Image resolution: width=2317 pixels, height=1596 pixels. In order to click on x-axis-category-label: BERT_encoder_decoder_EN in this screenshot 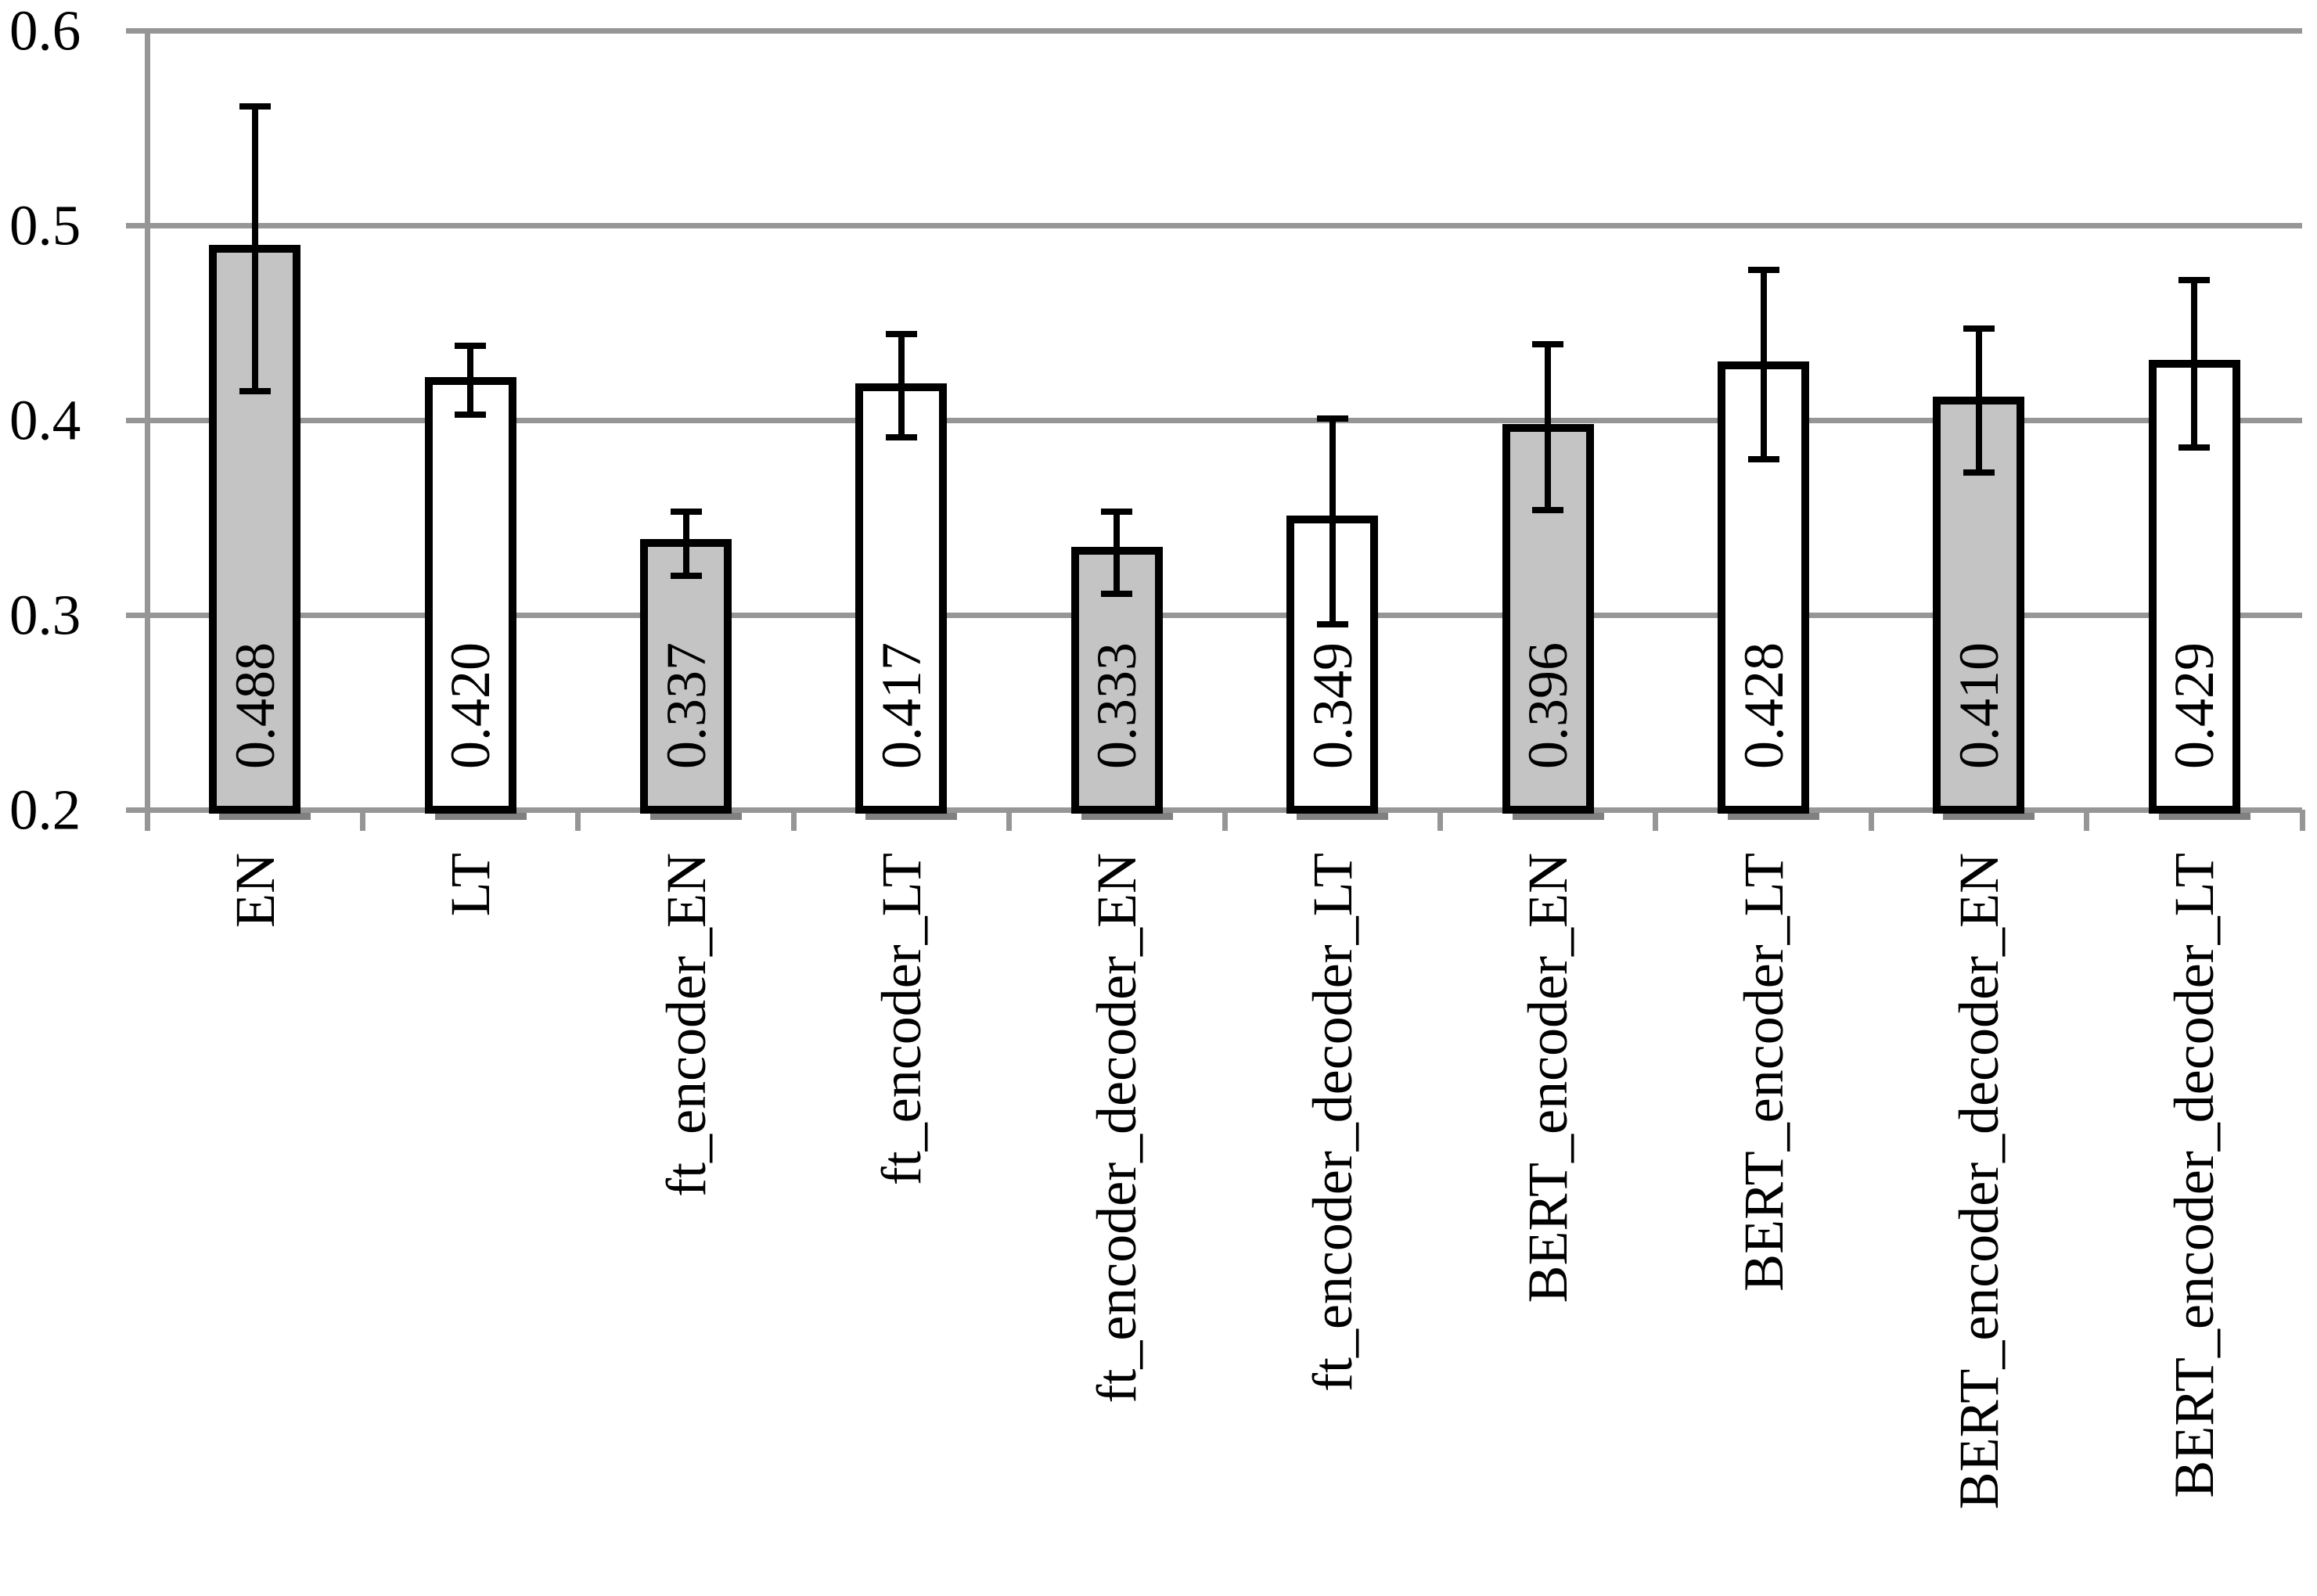, I will do `click(1978, 1181)`.